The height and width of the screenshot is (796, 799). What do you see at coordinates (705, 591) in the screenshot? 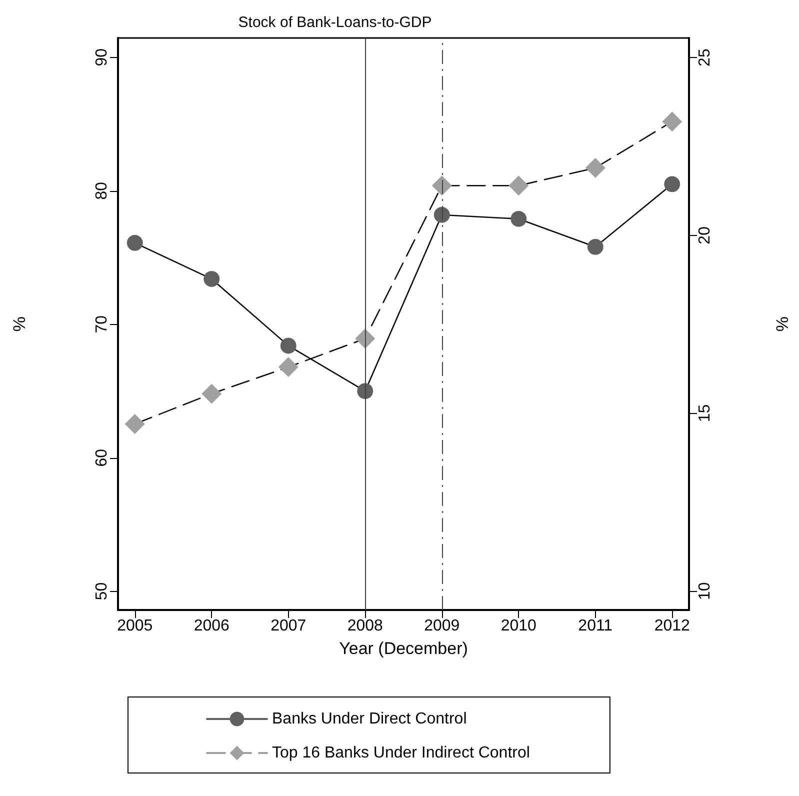
I see `y2-tick-label: 10` at bounding box center [705, 591].